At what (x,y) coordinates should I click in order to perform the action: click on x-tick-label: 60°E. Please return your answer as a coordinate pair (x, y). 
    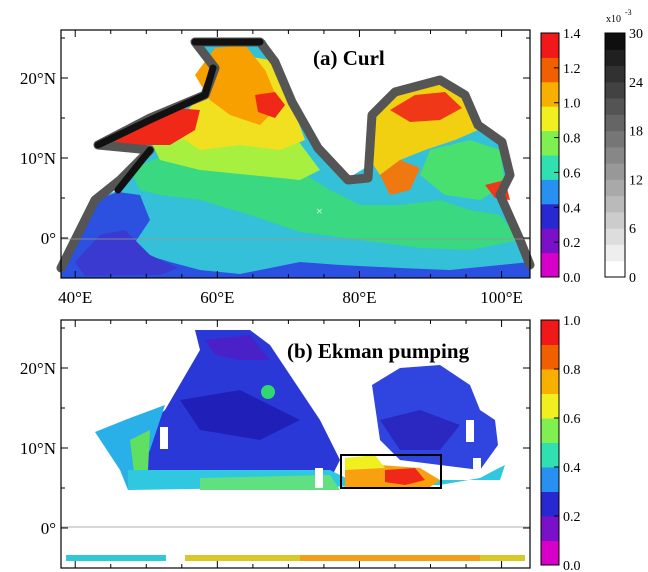
    Looking at the image, I should click on (217, 297).